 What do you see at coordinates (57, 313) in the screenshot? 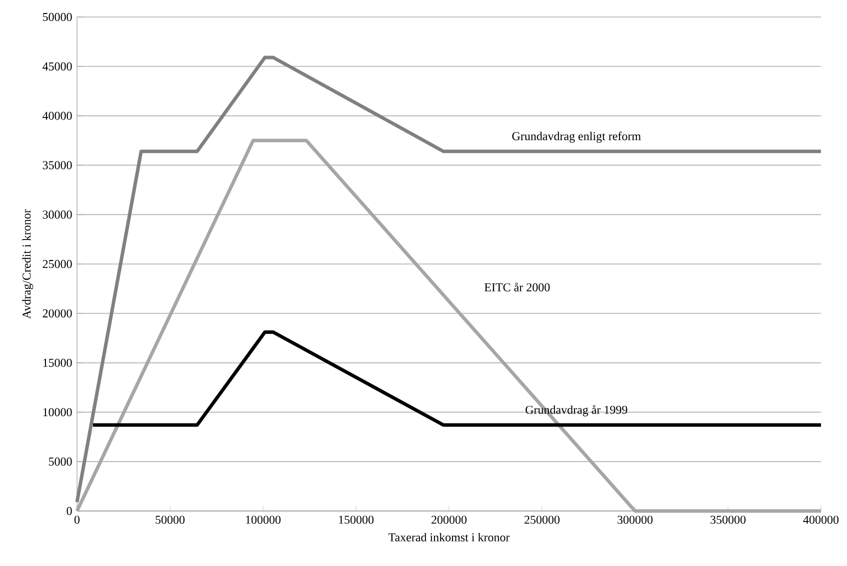
I see `y-tick-label: 20000` at bounding box center [57, 313].